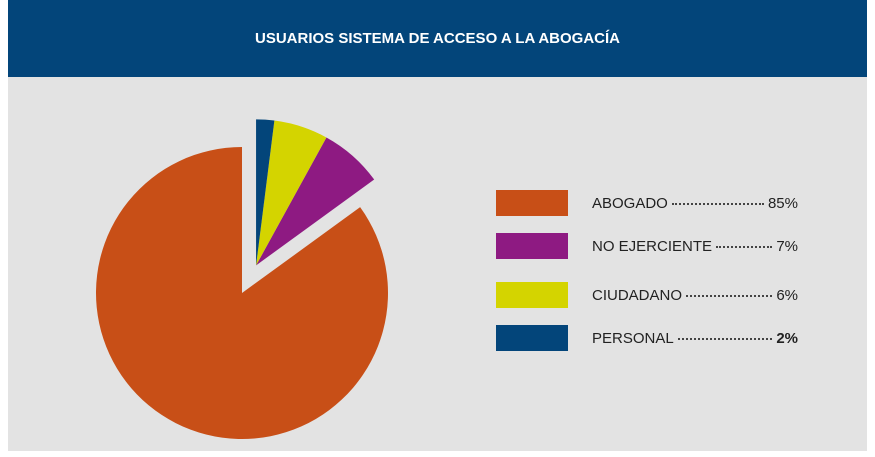  I want to click on legend-text: PERSONAL 2%, so click(695, 338).